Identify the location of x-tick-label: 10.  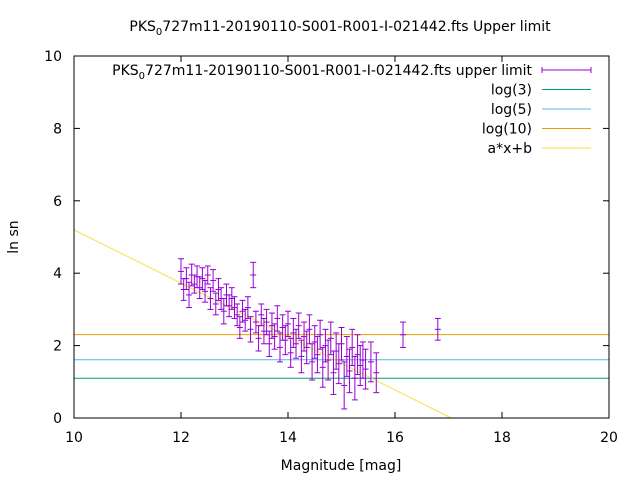
(74, 438).